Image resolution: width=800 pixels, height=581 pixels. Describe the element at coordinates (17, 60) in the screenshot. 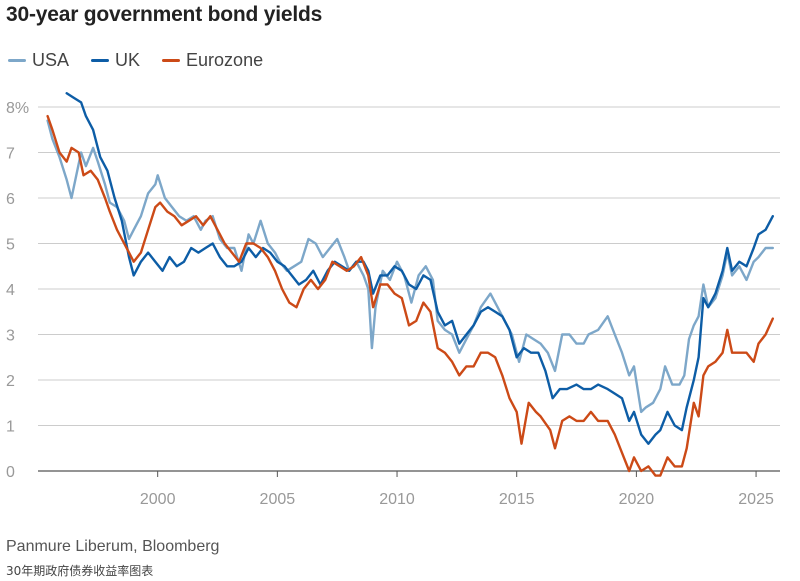

I see `legend-swatch-usa` at that location.